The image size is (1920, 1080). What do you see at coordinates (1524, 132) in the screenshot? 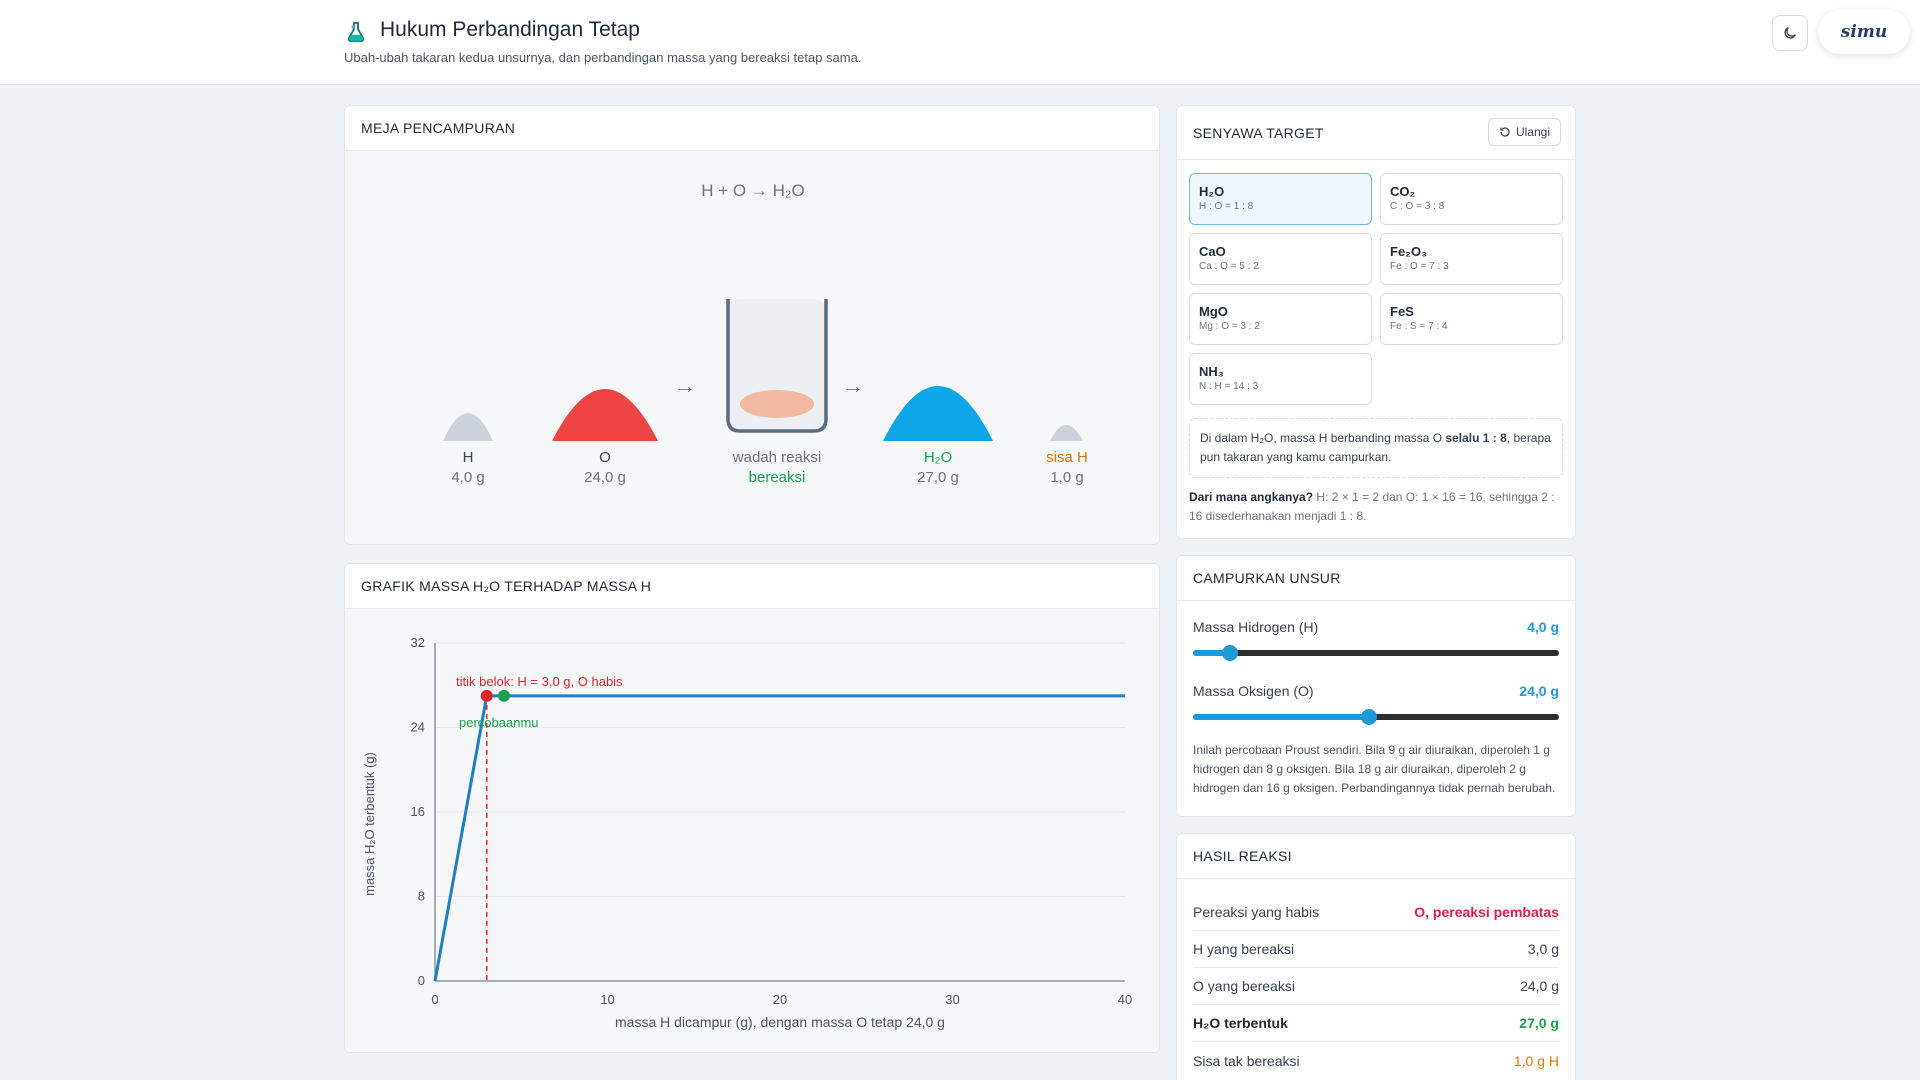
I see `reset-button: Ulangi` at bounding box center [1524, 132].